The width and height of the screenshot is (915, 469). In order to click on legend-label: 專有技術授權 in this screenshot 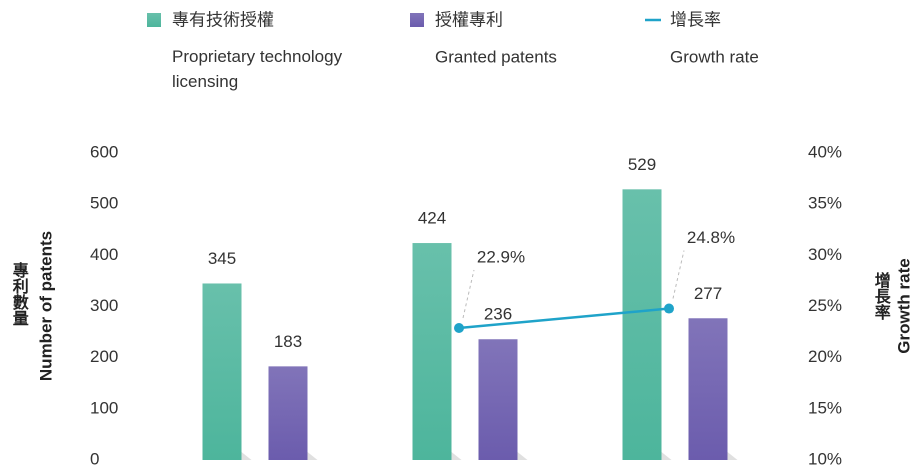, I will do `click(223, 19)`.